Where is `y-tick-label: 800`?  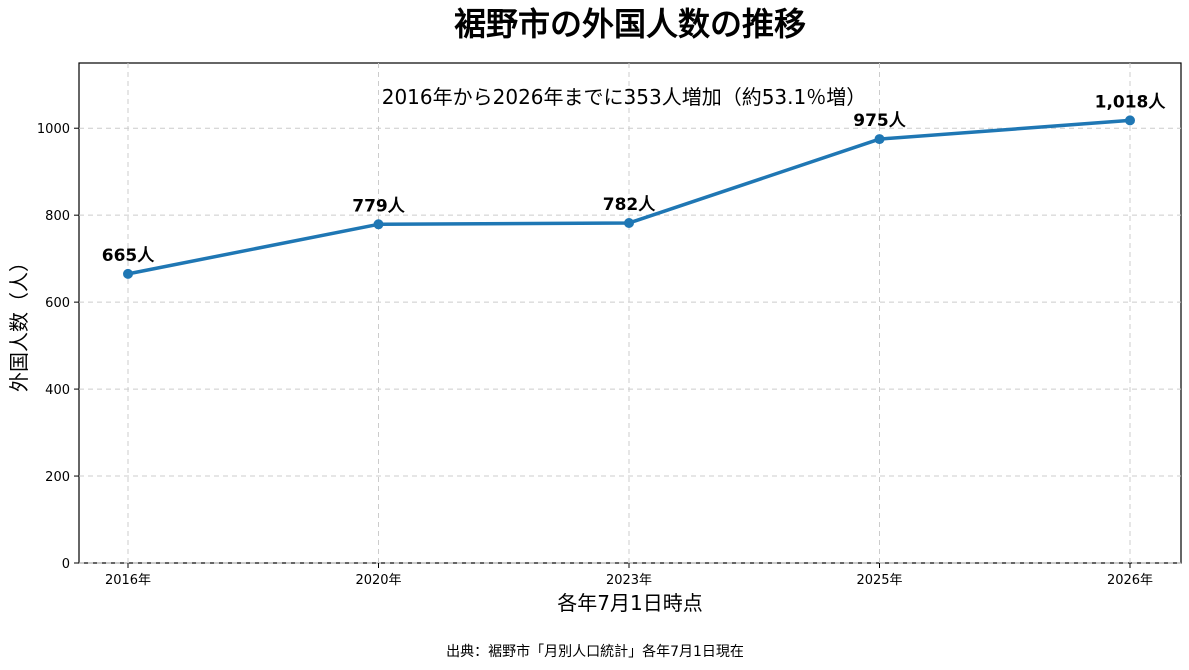 y-tick-label: 800 is located at coordinates (57, 216).